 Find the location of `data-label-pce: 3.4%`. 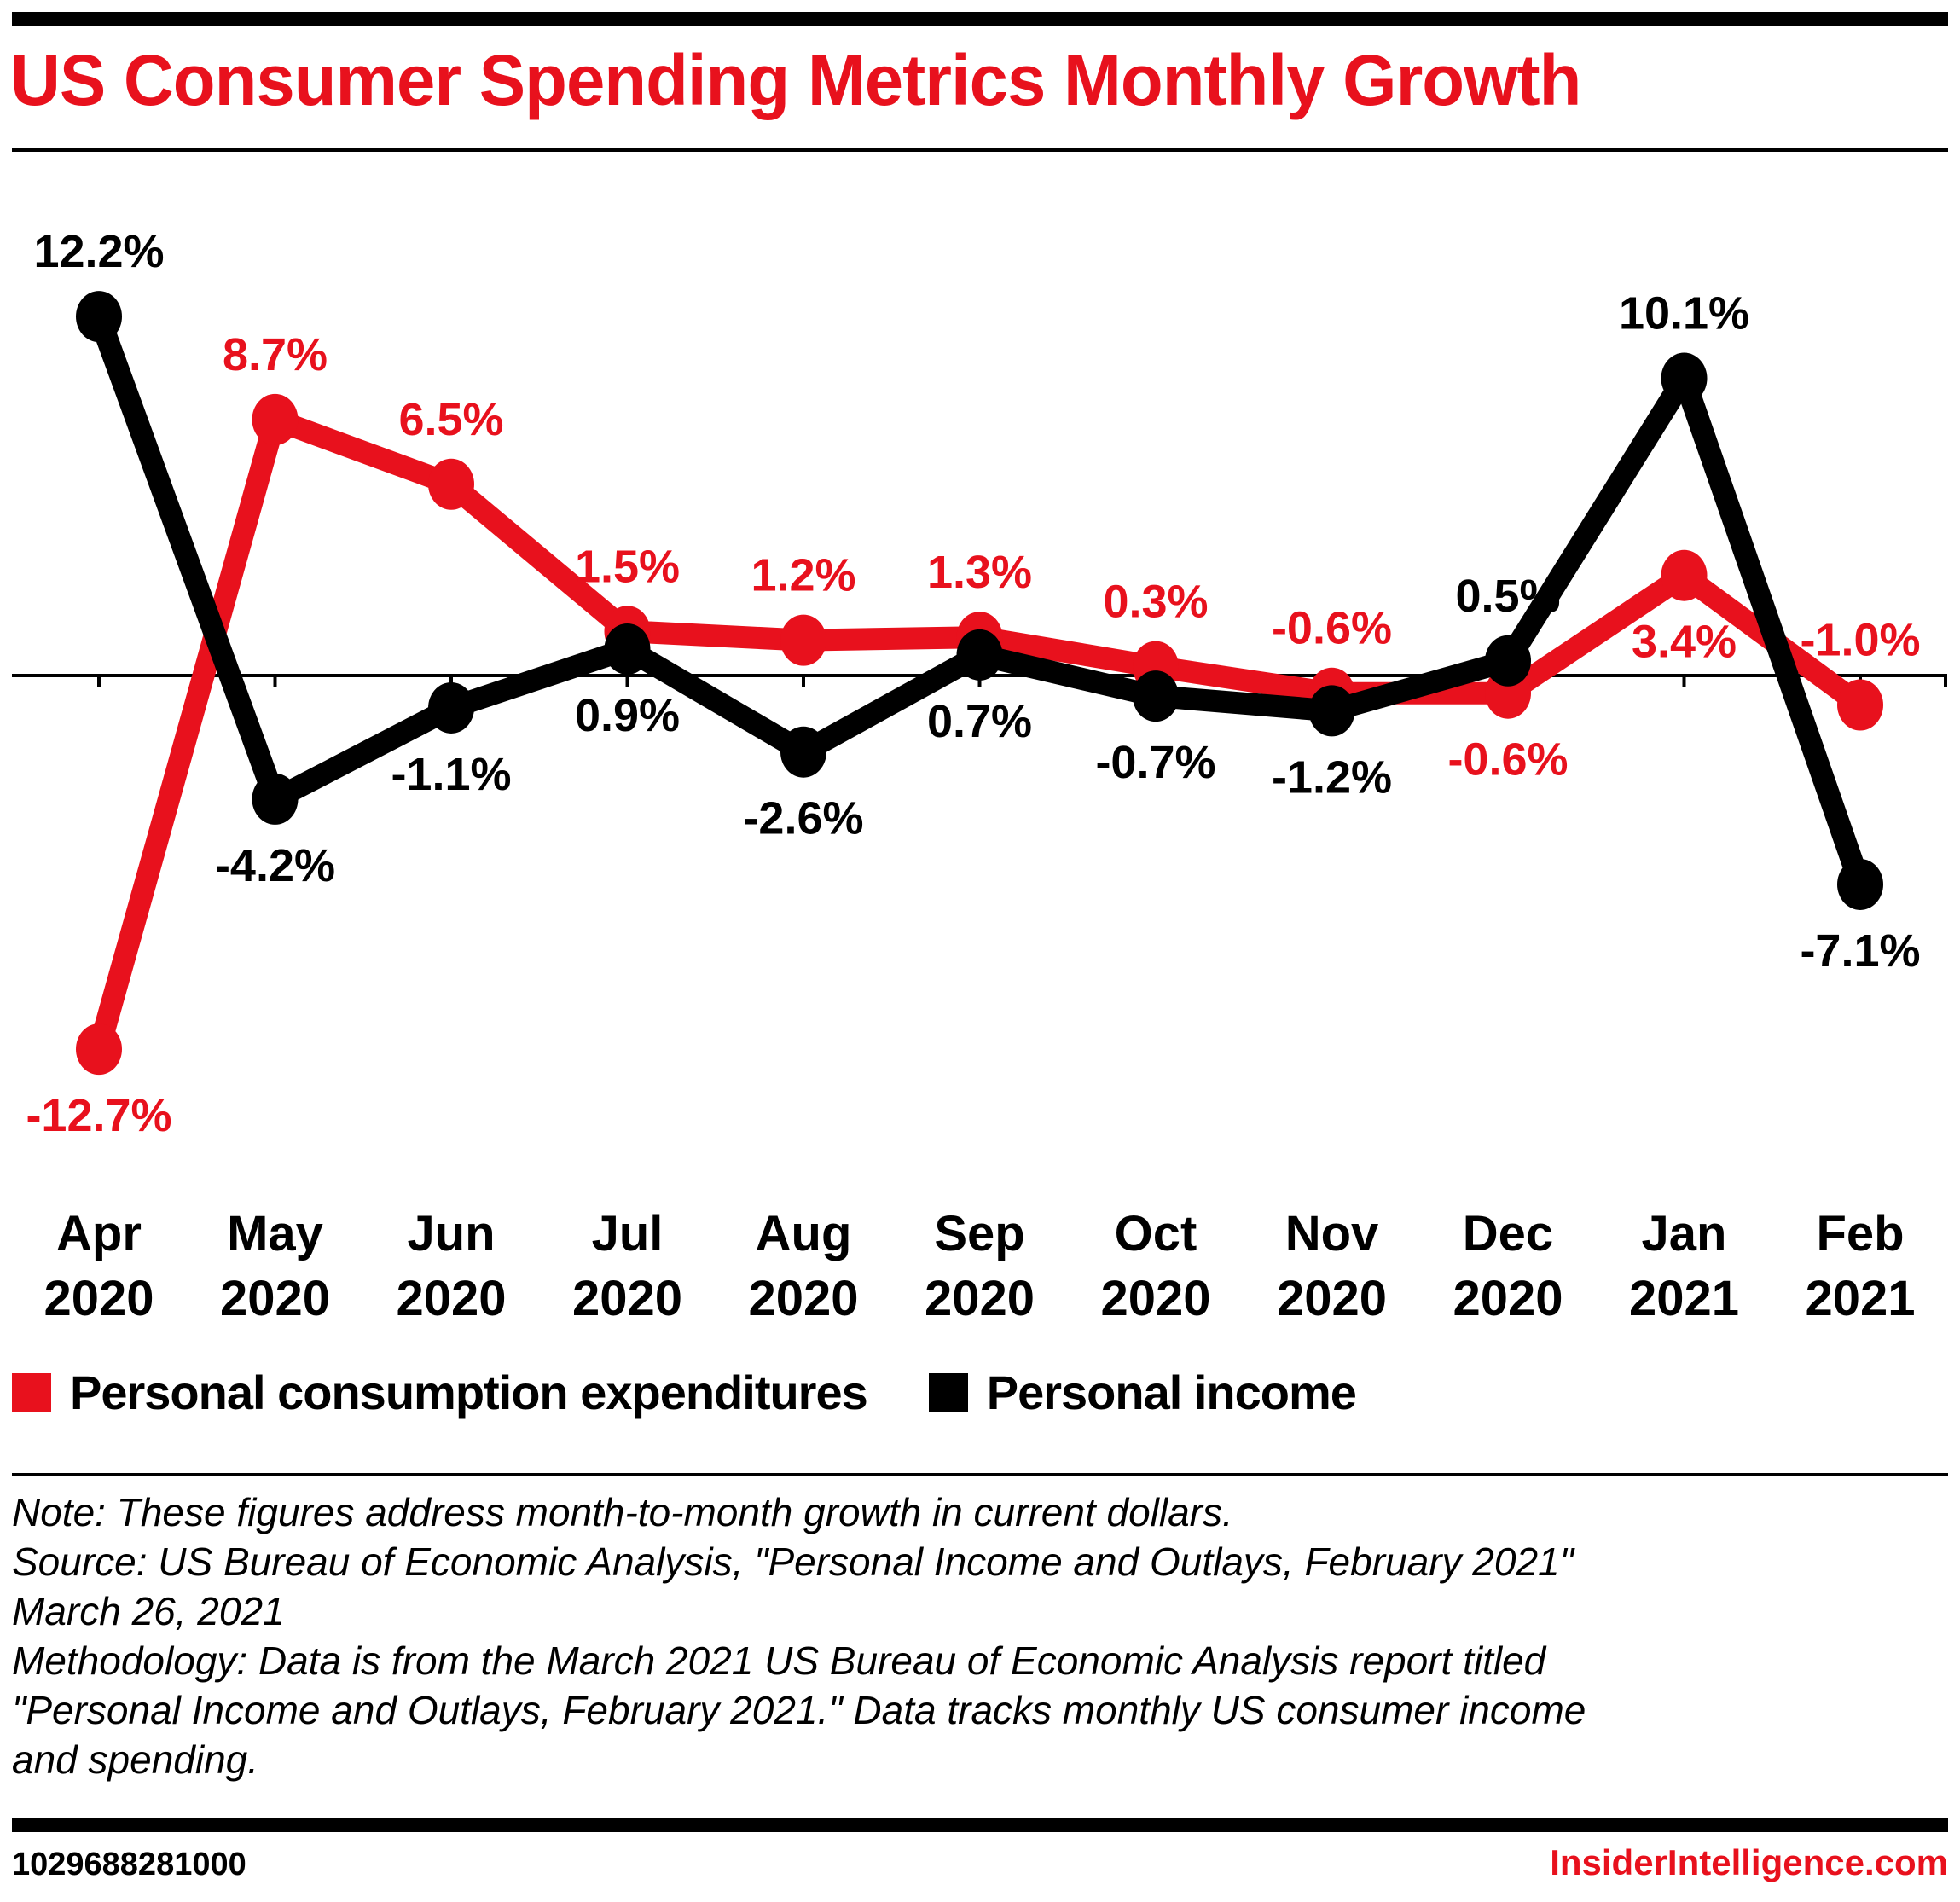

data-label-pce: 3.4% is located at coordinates (1684, 642).